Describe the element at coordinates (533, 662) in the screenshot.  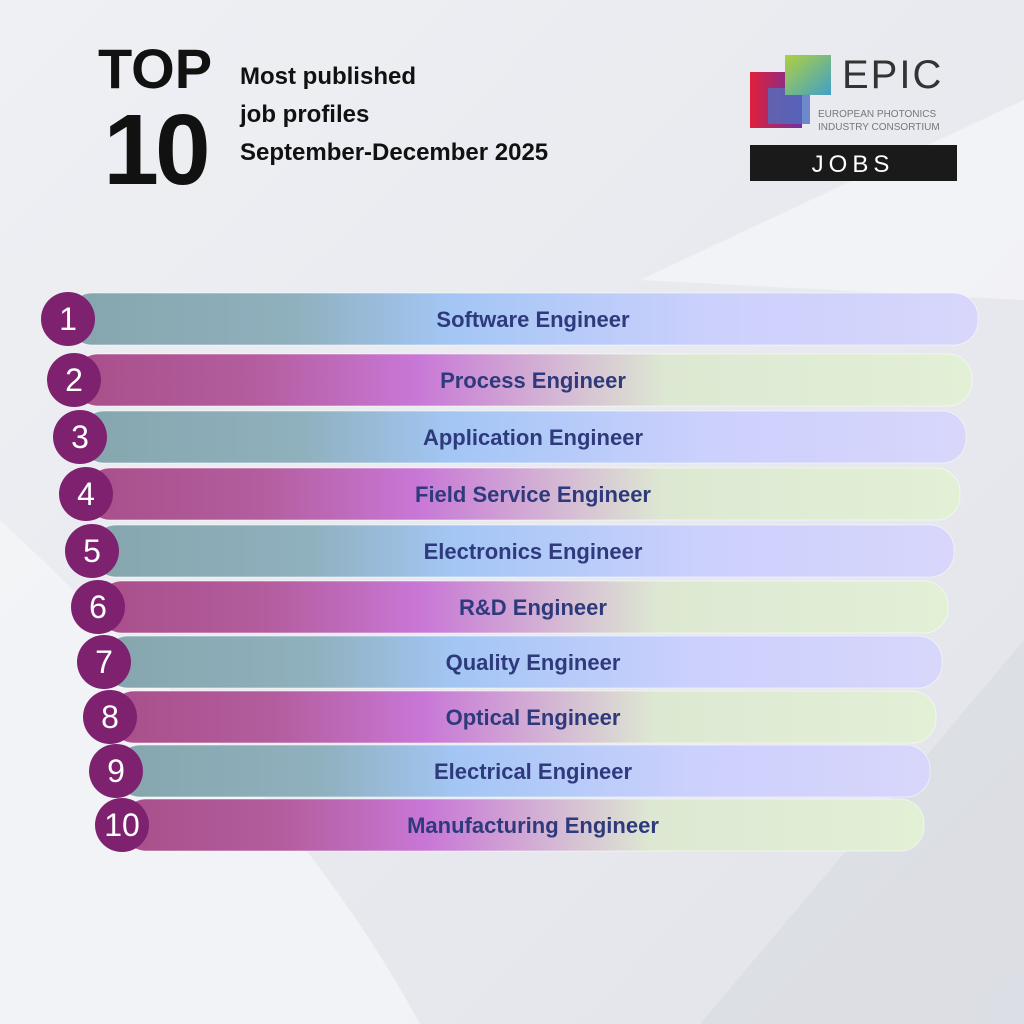
I see `job-label: Quality Engineer` at that location.